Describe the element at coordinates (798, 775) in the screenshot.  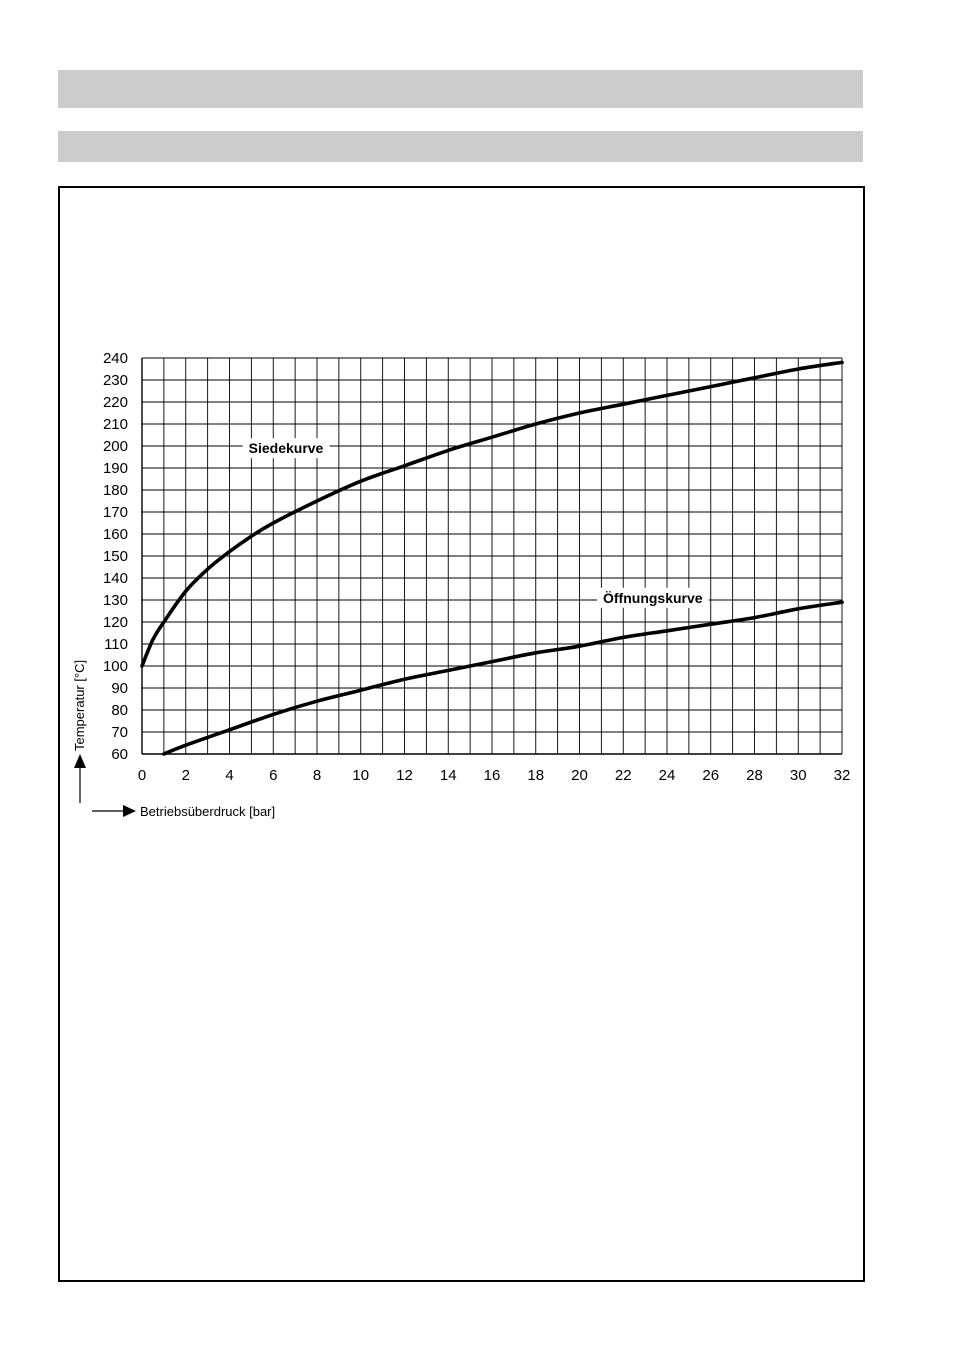
I see `x-tick-label: 30` at that location.